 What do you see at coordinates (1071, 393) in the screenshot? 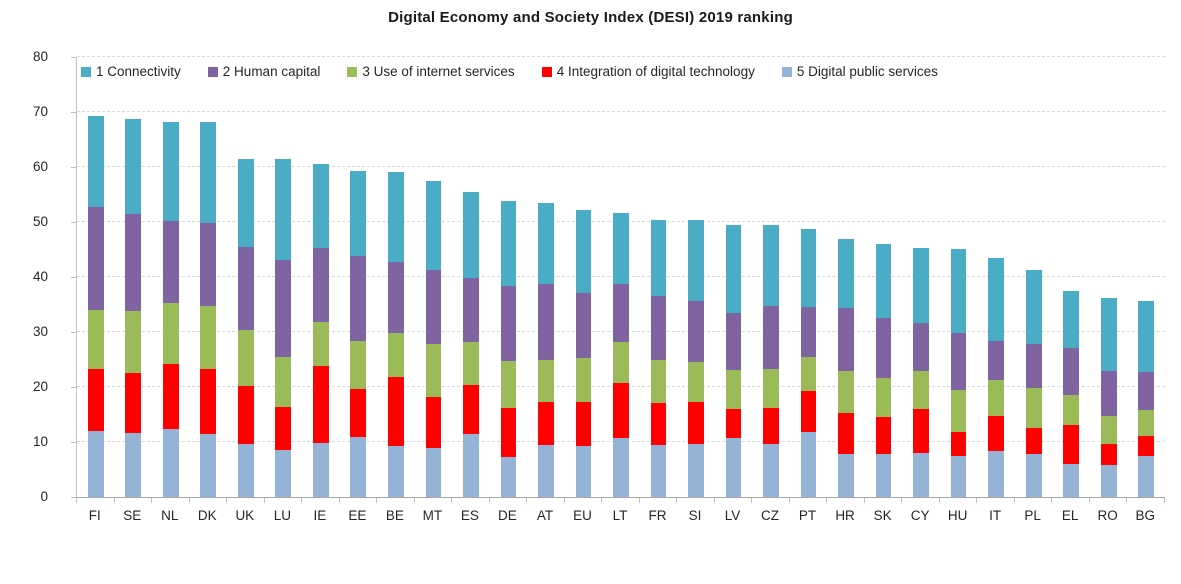
I see `bar-EL` at bounding box center [1071, 393].